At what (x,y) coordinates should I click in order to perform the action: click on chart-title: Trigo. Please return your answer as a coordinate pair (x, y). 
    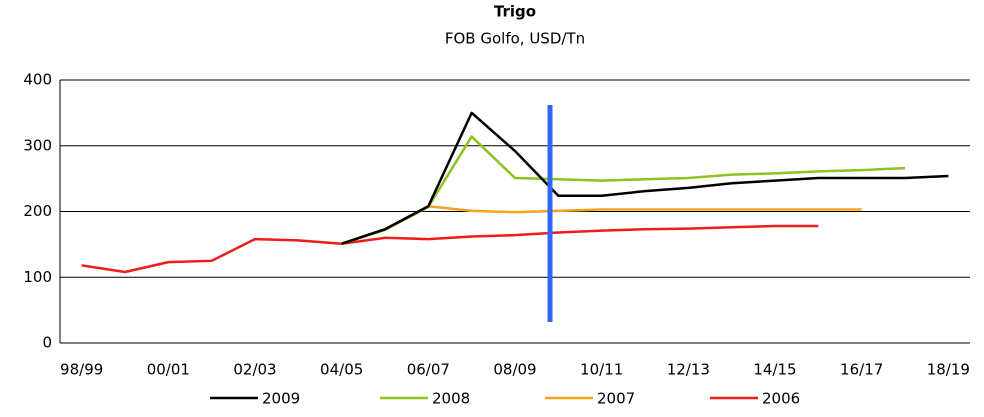
    Looking at the image, I should click on (515, 12).